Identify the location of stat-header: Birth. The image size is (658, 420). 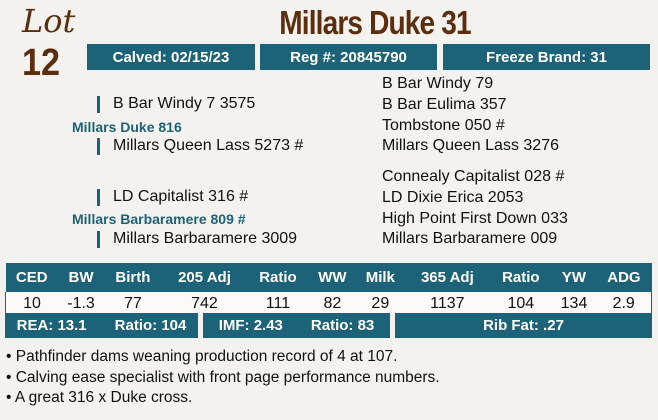
(133, 277).